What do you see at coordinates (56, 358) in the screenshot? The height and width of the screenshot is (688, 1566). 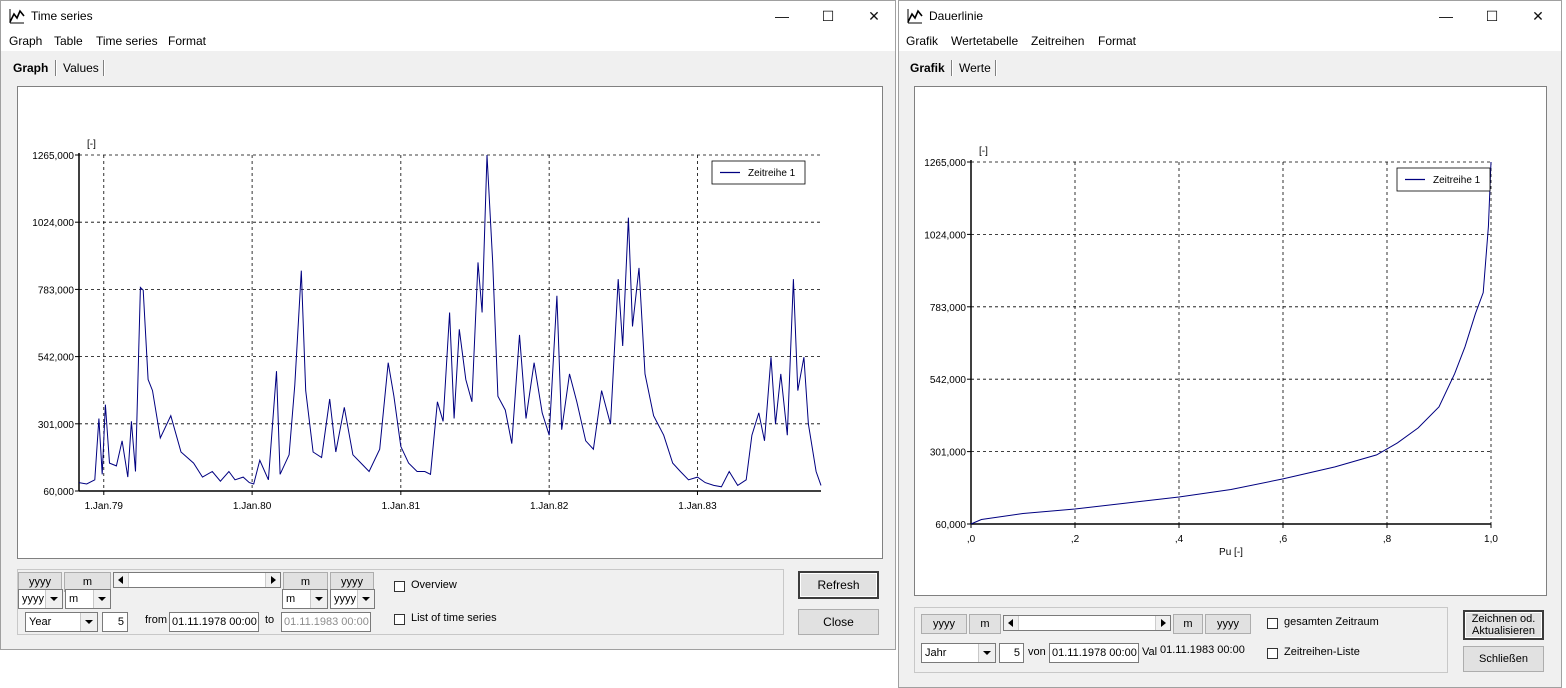 I see `y-tick-label: 542,000` at bounding box center [56, 358].